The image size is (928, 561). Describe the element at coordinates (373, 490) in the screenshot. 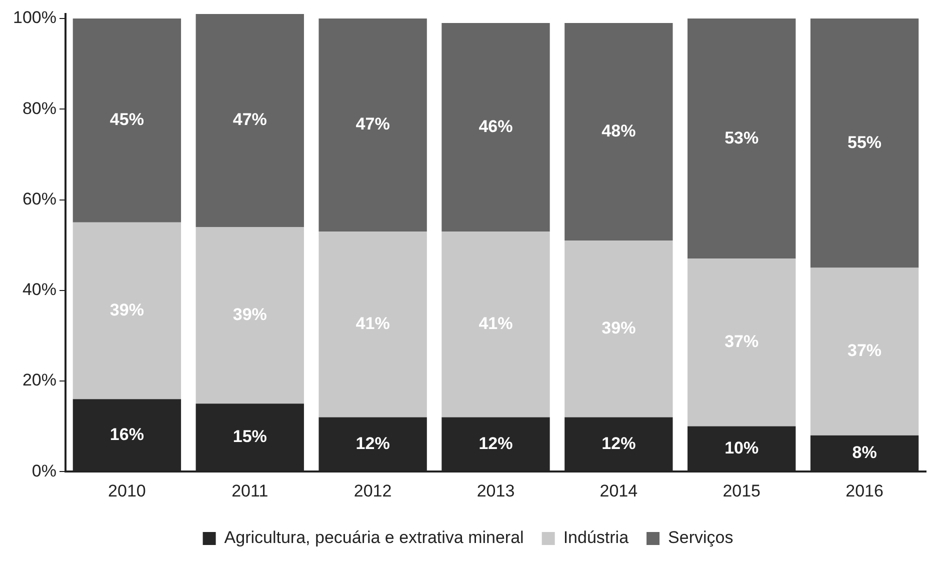

I see `x-tick-label: 2012` at that location.